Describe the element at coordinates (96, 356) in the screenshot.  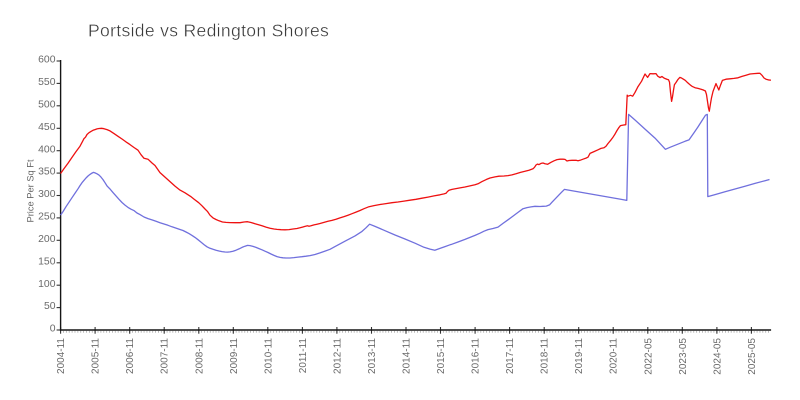
I see `svg-text: 2005-11` at that location.